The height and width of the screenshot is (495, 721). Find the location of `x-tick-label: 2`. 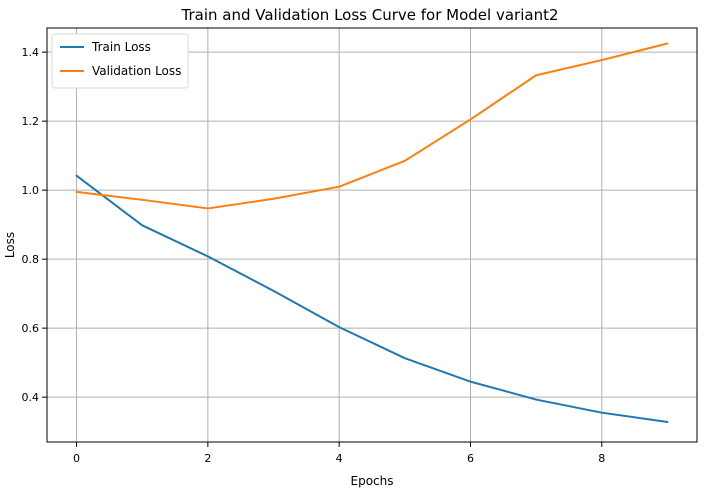

x-tick-label: 2 is located at coordinates (207, 458).